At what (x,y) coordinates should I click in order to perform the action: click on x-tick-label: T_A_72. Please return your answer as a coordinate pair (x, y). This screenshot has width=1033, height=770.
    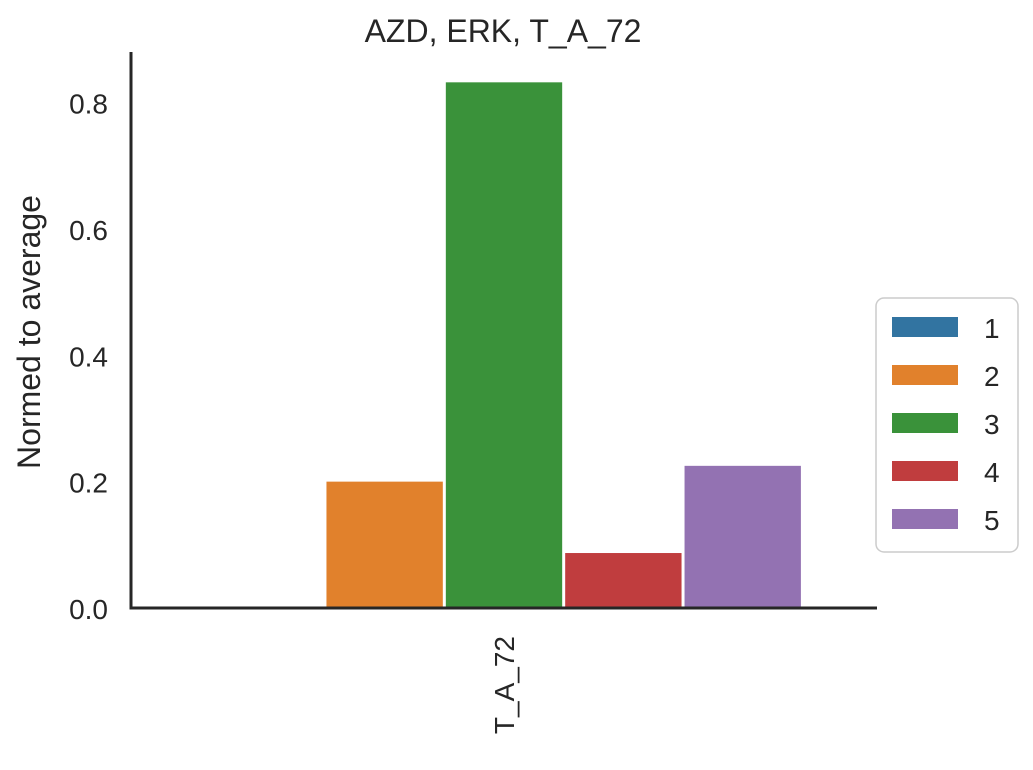
    Looking at the image, I should click on (504, 685).